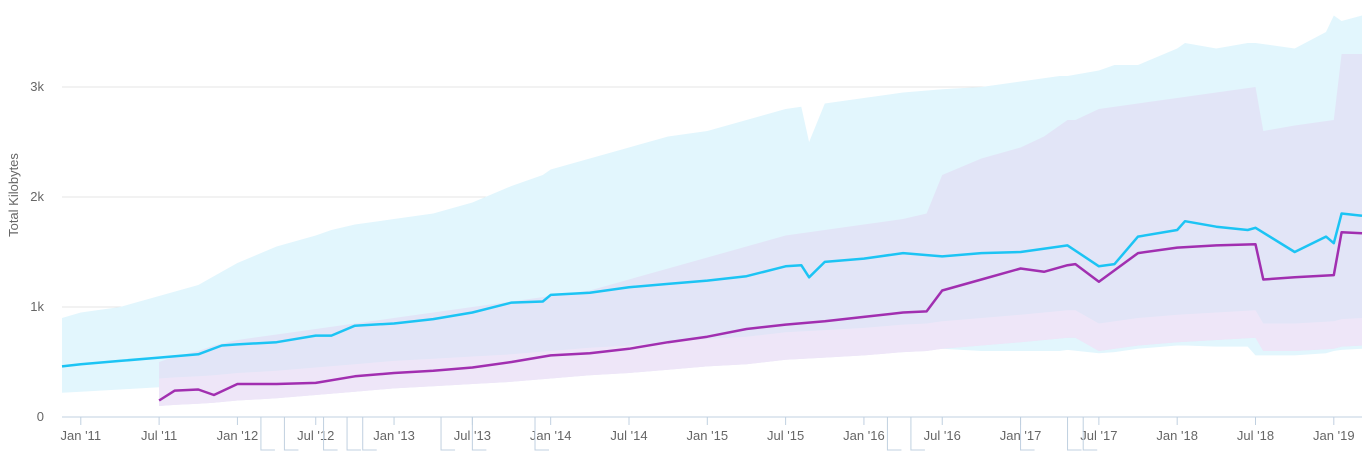  What do you see at coordinates (37, 196) in the screenshot?
I see `y-tick-label: 2k` at bounding box center [37, 196].